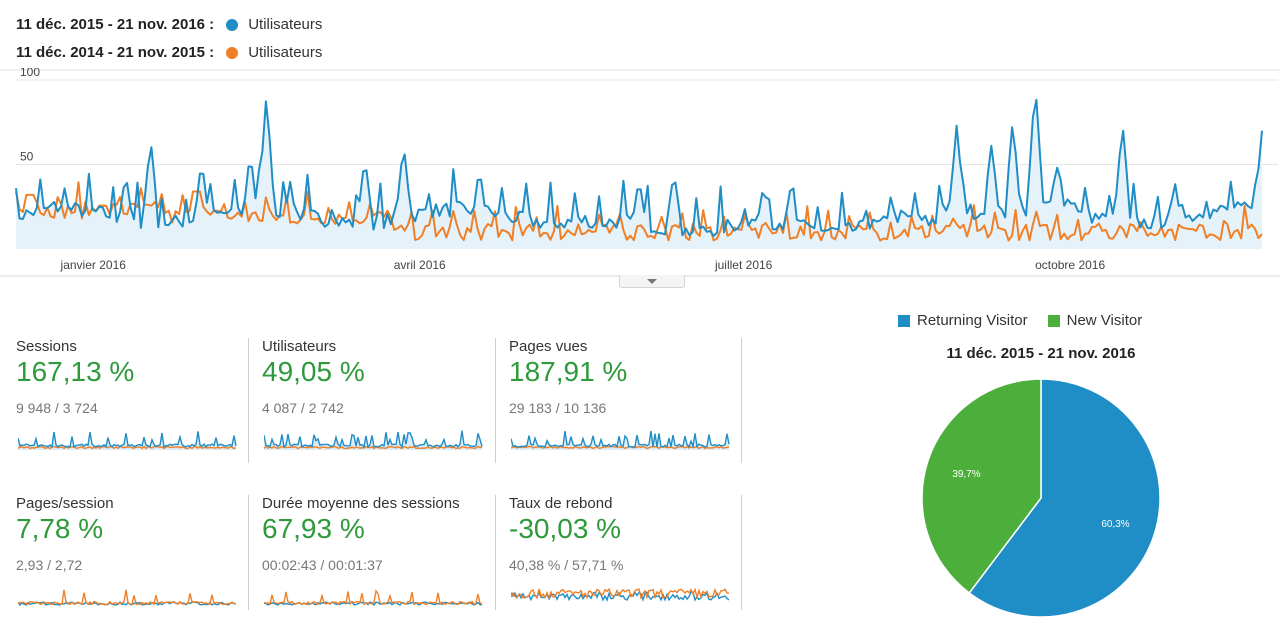 The image size is (1280, 629). Describe the element at coordinates (75, 371) in the screenshot. I see `metric-change: 167,13 %` at that location.